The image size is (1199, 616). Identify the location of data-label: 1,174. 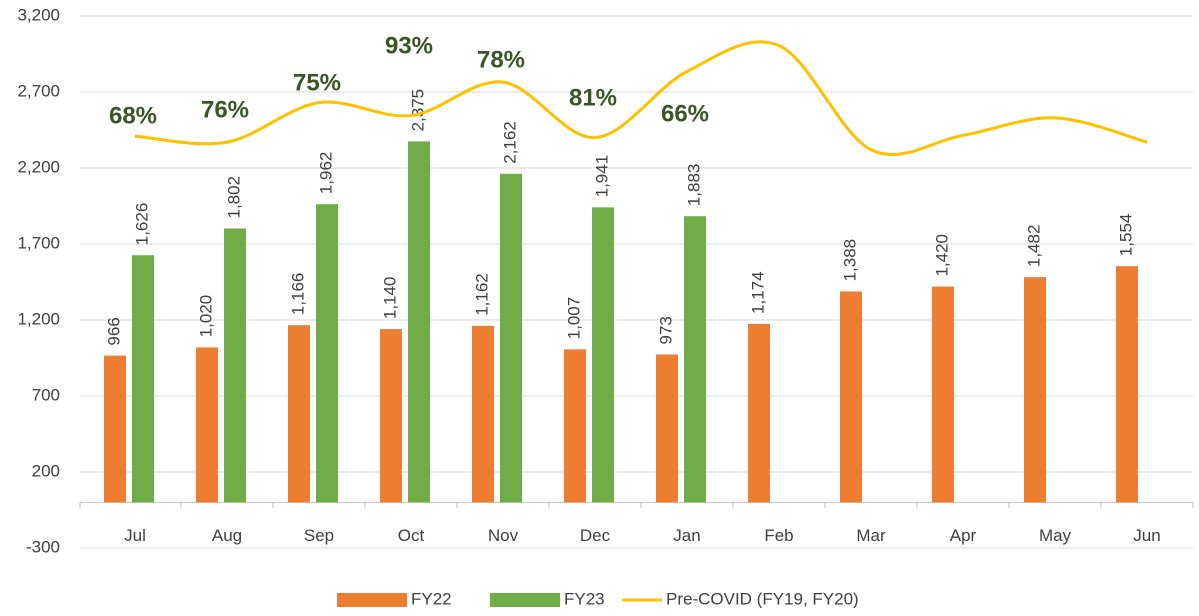
(757, 292).